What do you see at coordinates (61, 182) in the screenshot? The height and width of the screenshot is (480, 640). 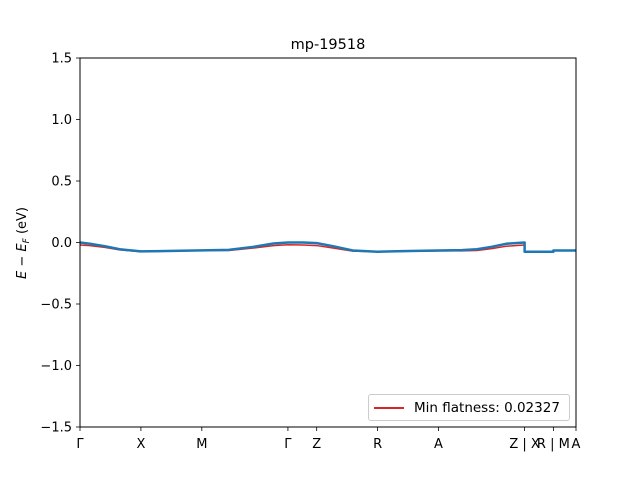 I see `y-tick-label: 0.5` at bounding box center [61, 182].